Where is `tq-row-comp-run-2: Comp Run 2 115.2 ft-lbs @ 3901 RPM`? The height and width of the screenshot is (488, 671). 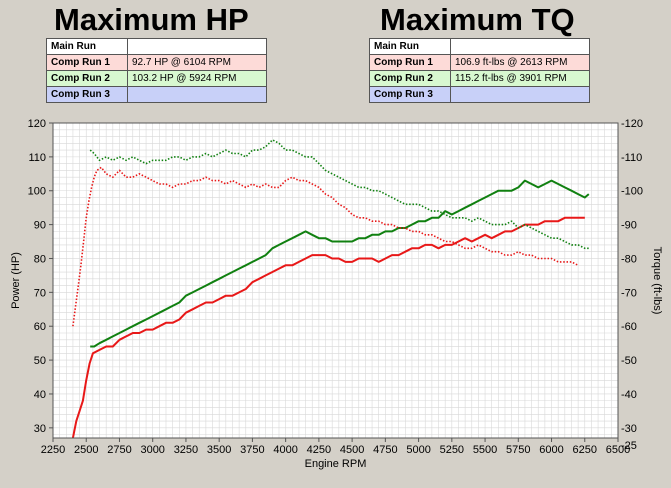 tq-row-comp-run-2: Comp Run 2 115.2 ft-lbs @ 3901 RPM is located at coordinates (479, 78).